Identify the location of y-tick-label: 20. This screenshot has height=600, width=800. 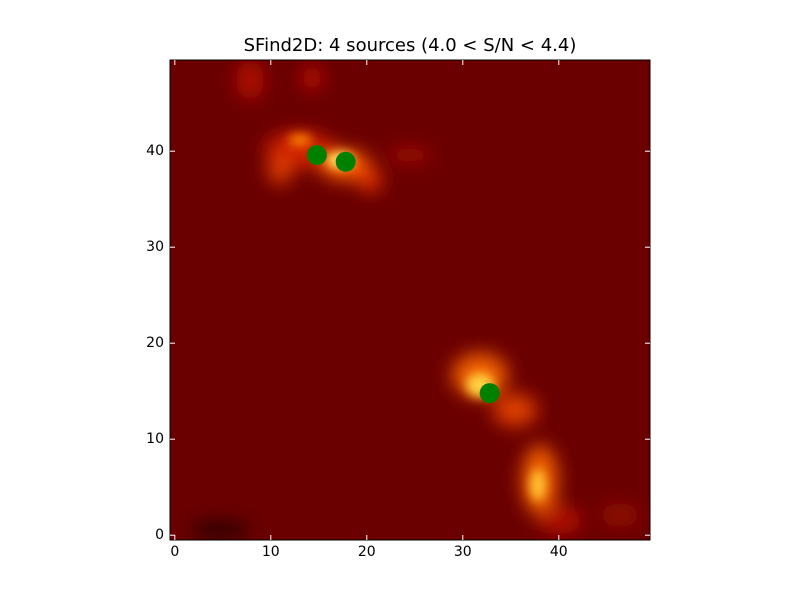
(155, 343).